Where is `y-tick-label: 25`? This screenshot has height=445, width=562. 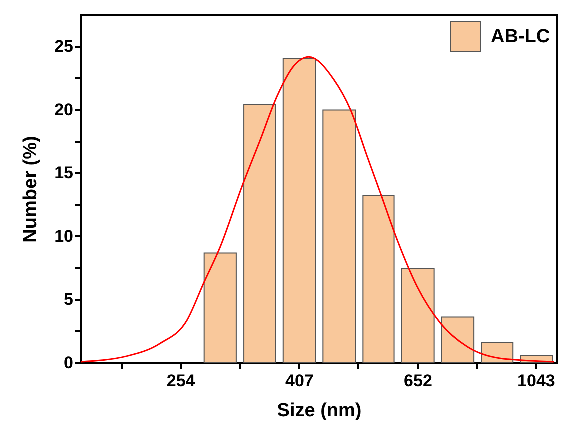
y-tick-label: 25 is located at coordinates (64, 46).